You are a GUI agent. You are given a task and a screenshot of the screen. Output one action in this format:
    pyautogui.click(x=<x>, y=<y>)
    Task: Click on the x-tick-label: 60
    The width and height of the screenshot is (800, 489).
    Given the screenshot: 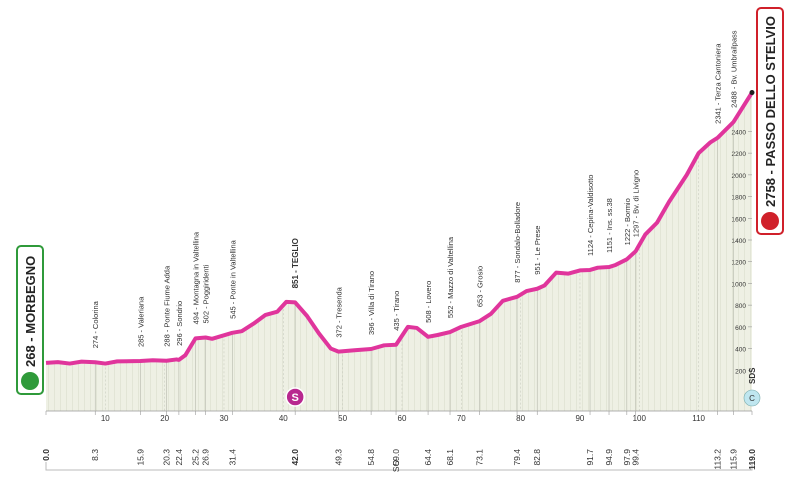 What is the action you would take?
    pyautogui.click(x=402, y=418)
    